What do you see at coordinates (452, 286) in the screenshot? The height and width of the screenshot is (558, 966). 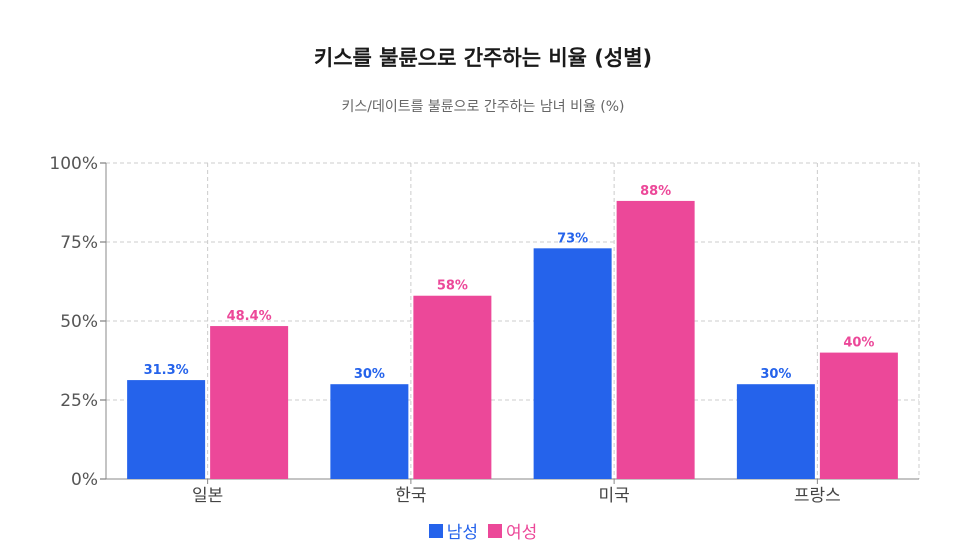 I see `data-label-female: 58%` at bounding box center [452, 286].